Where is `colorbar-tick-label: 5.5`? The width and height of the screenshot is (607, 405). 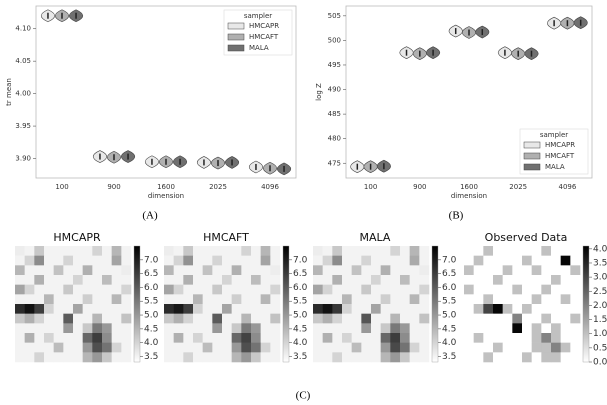 colorbar-tick-label: 5.5 is located at coordinates (151, 302).